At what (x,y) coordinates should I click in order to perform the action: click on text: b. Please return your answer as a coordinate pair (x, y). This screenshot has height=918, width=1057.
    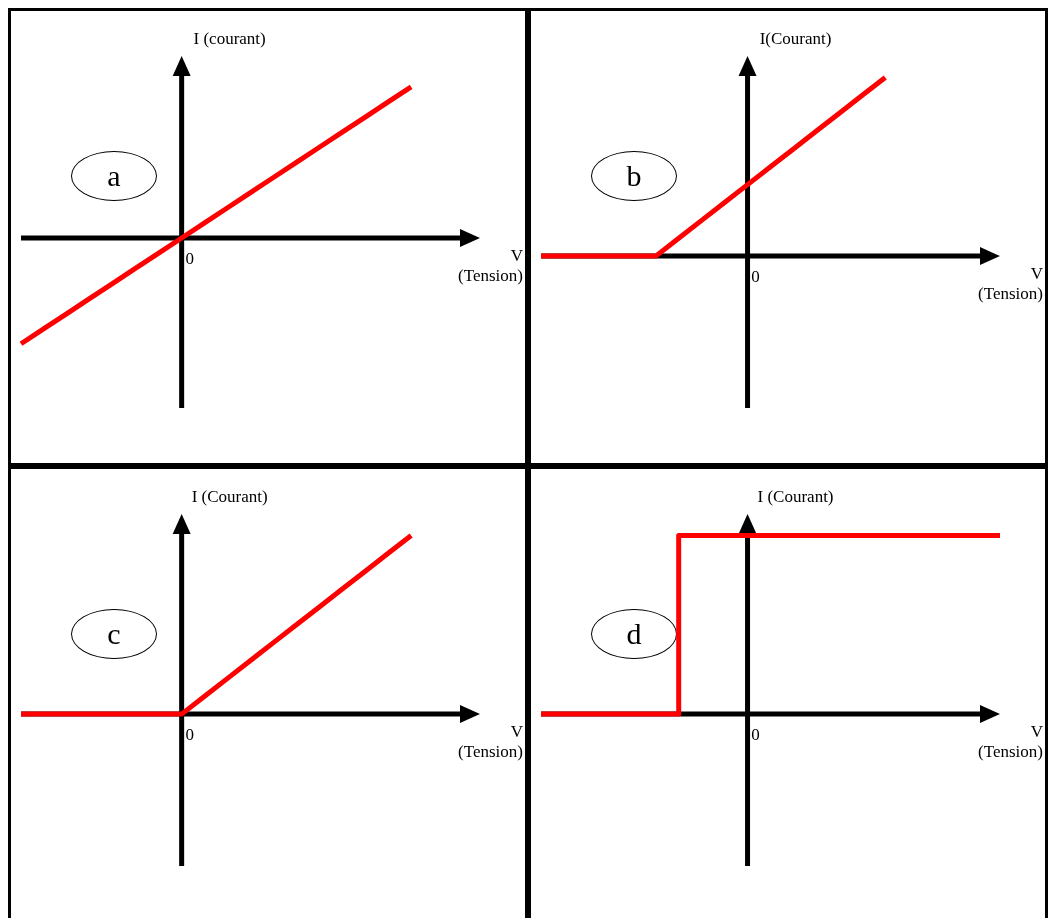
    Looking at the image, I should click on (634, 176).